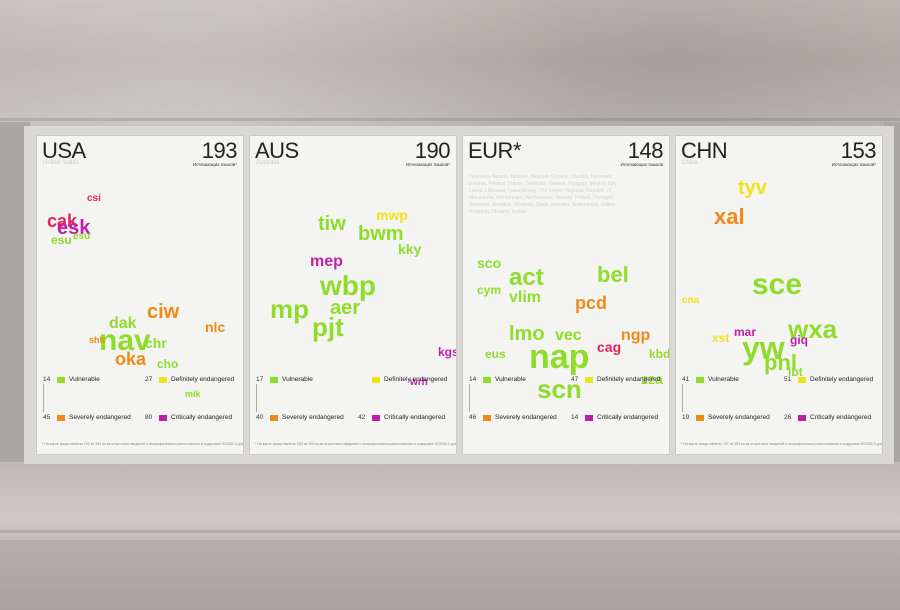 The width and height of the screenshot is (900, 610). What do you see at coordinates (345, 308) in the screenshot?
I see `language-code: aer` at bounding box center [345, 308].